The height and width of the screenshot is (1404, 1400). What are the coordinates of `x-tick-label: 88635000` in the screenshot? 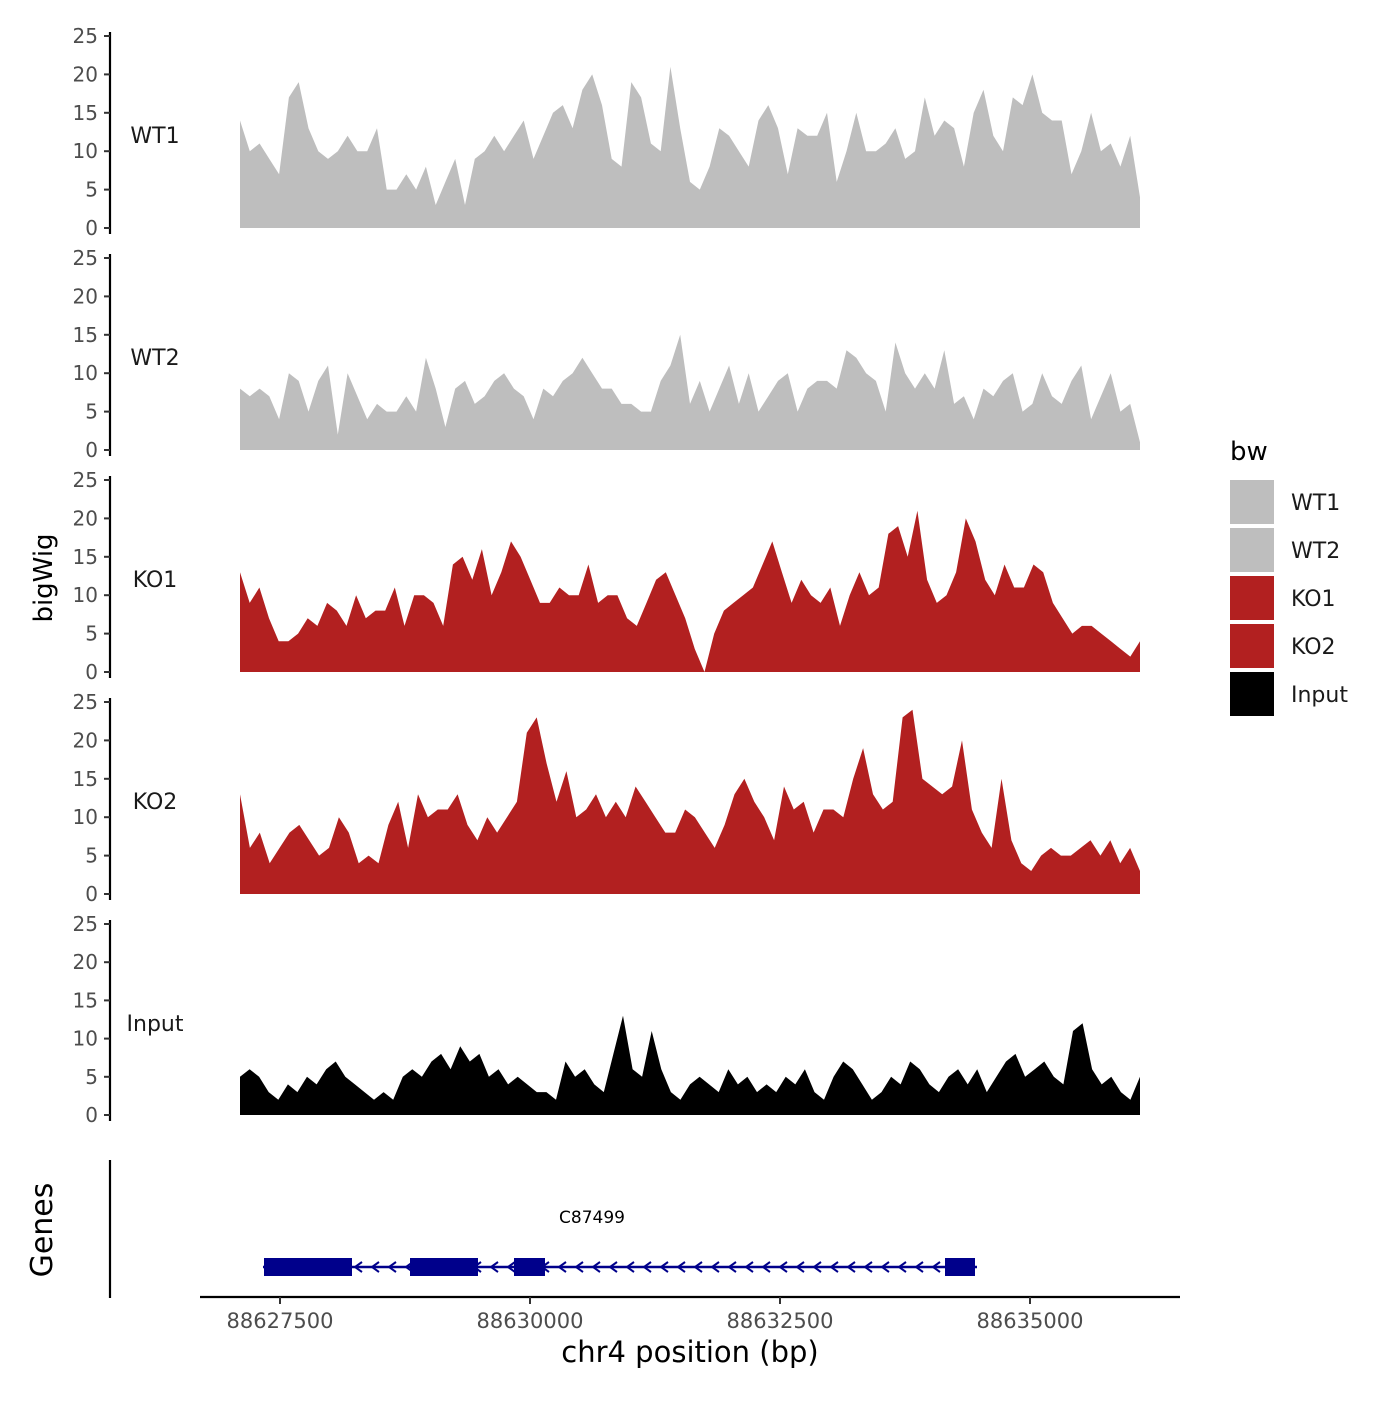 It's located at (1030, 1321).